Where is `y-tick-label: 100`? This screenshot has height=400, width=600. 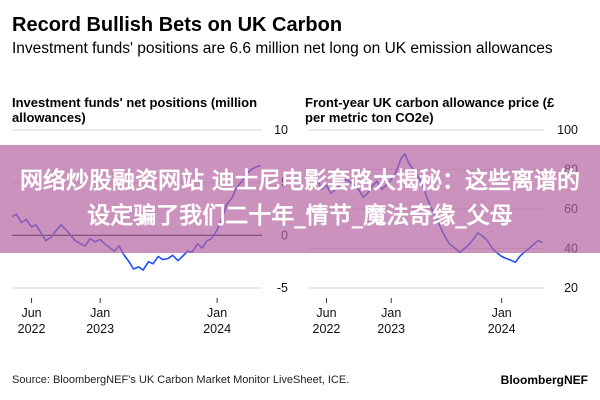 y-tick-label: 100 is located at coordinates (567, 130).